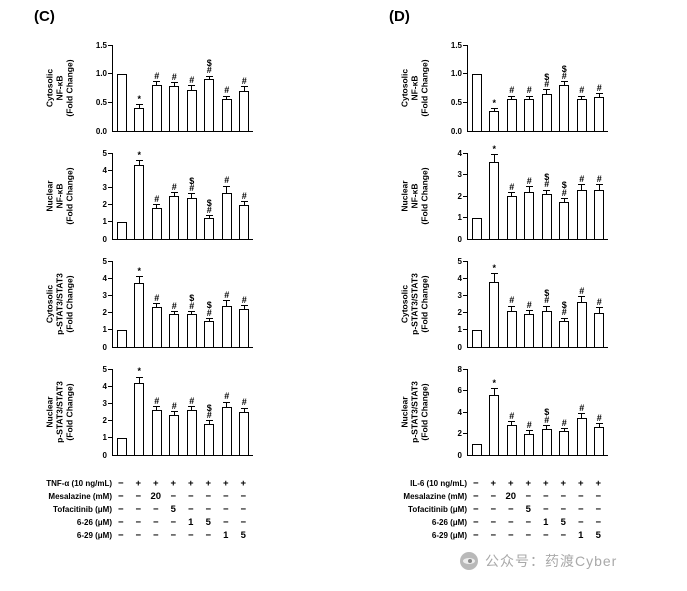 The image size is (687, 591). Describe the element at coordinates (437, 509) in the screenshot. I see `treatment-label: Tofacitinib (μM)` at that location.